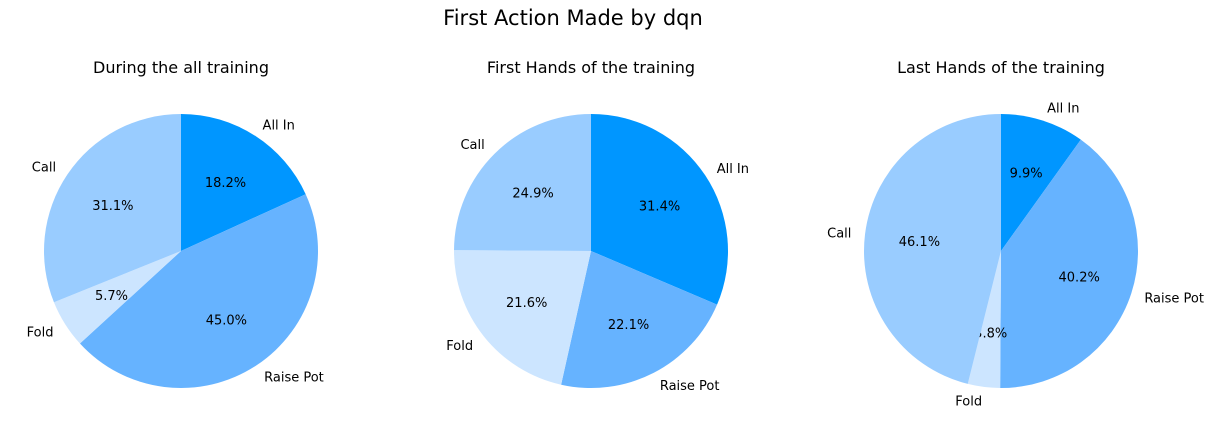  Describe the element at coordinates (226, 321) in the screenshot. I see `pie-percent-raise-pot: 45.0%` at that location.